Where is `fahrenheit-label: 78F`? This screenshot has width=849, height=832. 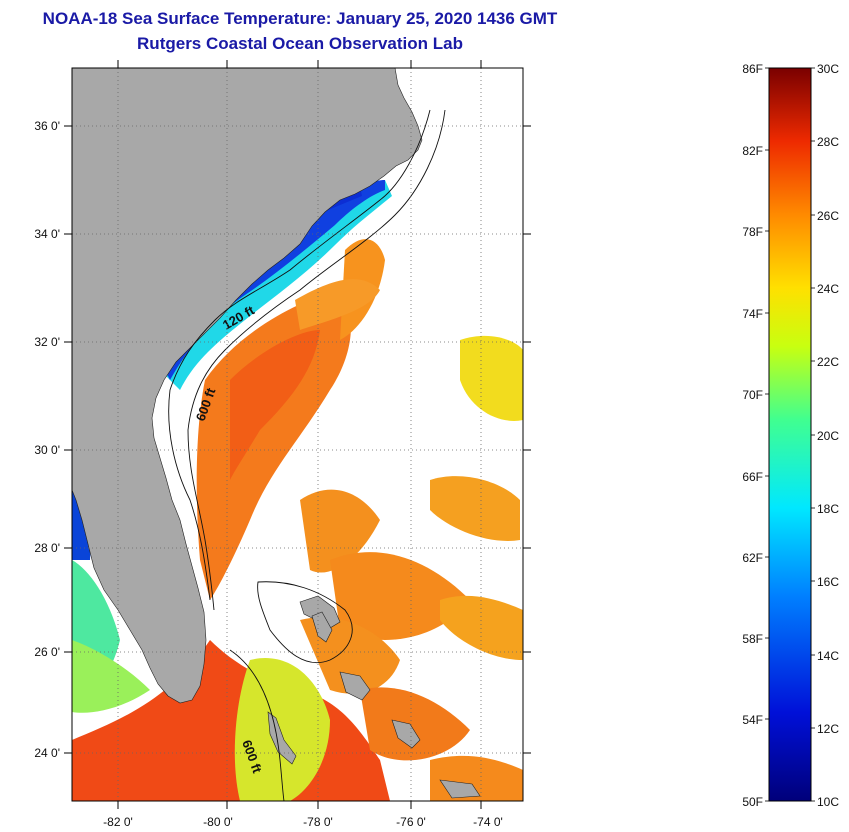
fahrenheit-label: 78F is located at coordinates (752, 232).